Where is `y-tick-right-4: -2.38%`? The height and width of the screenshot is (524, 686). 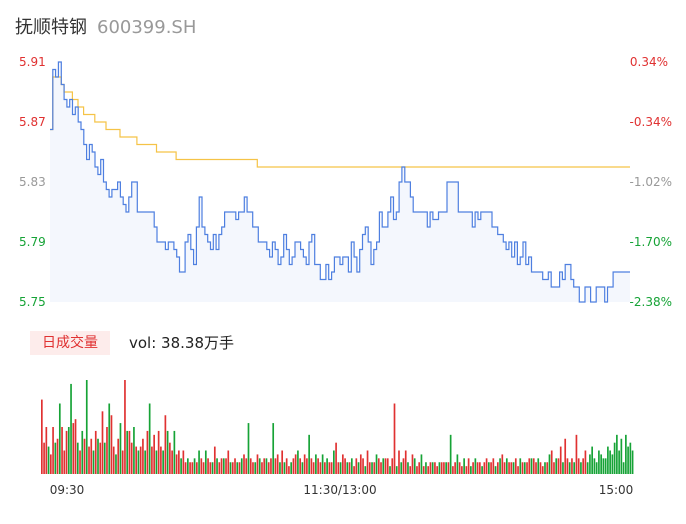
y-tick-right-4: -2.38% is located at coordinates (651, 302).